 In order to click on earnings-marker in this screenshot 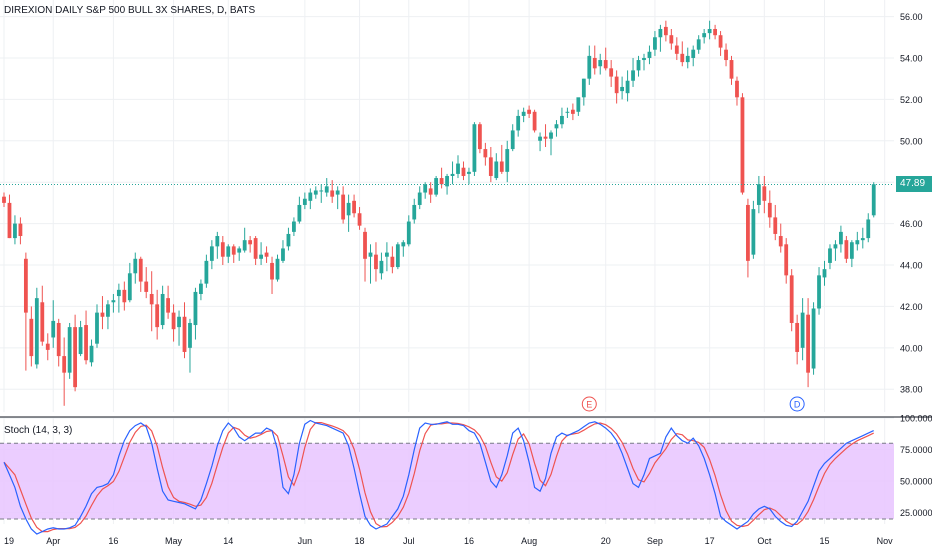, I will do `click(589, 404)`.